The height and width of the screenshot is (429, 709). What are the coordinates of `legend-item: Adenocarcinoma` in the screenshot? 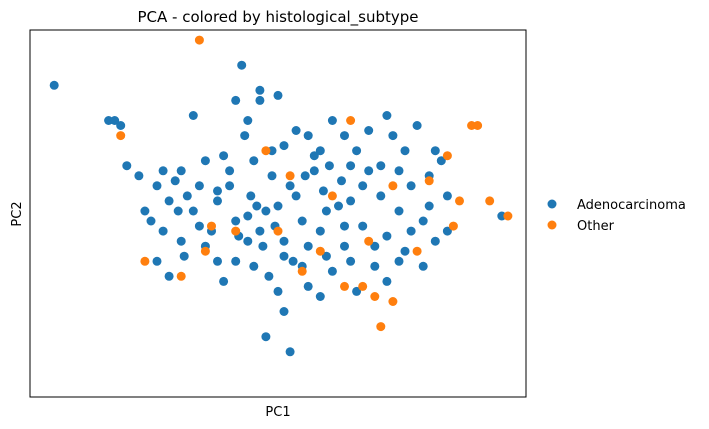 It's located at (616, 205).